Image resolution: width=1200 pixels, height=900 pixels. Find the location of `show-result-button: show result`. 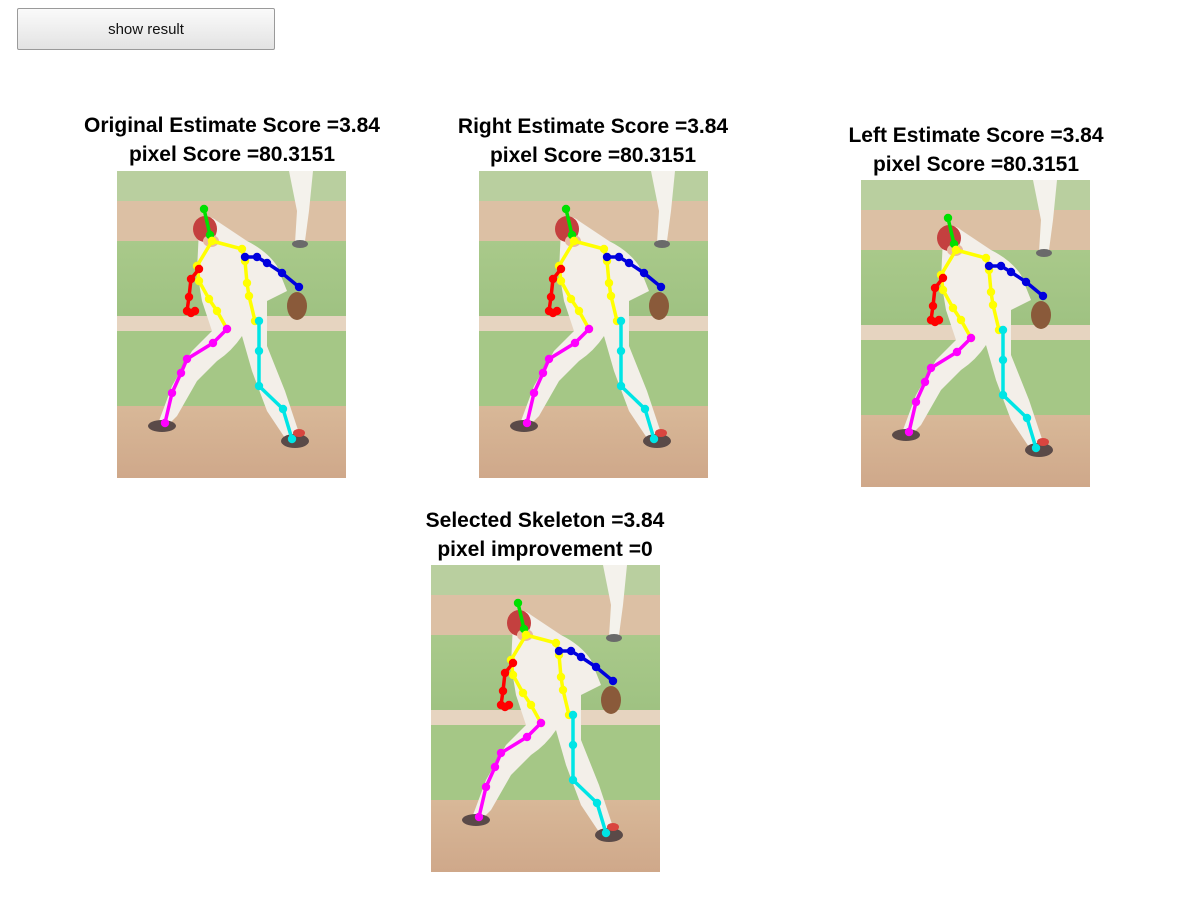

show-result-button: show result is located at coordinates (146, 29).